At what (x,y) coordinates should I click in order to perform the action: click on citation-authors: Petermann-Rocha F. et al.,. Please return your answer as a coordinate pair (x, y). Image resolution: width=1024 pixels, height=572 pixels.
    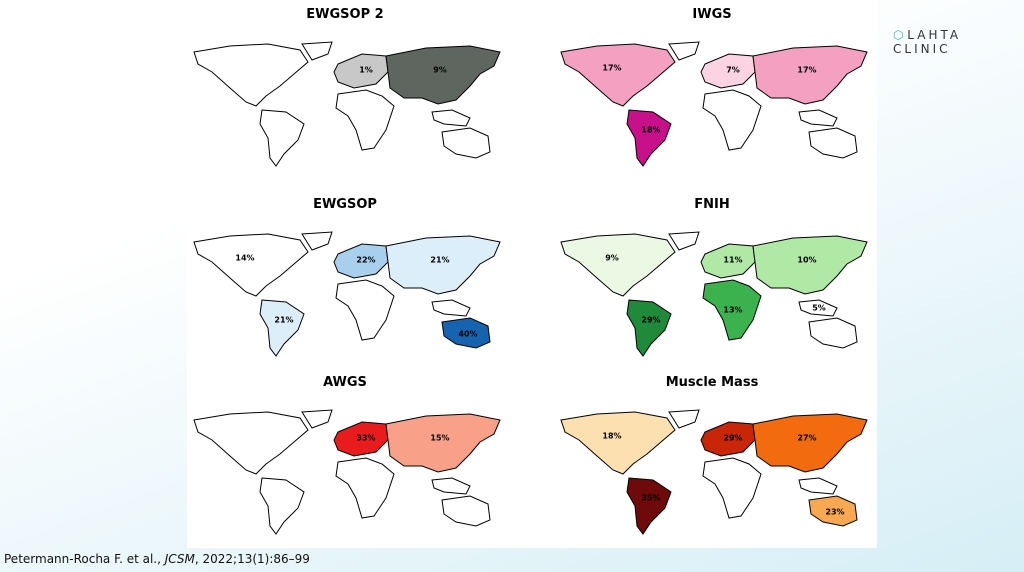
    Looking at the image, I should click on (84, 559).